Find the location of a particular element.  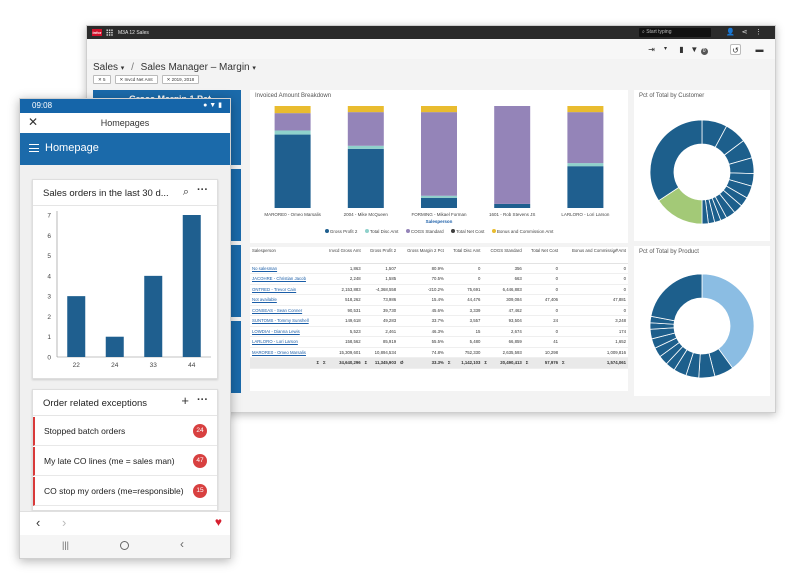

column-header: Gross Profit 2 is located at coordinates (380, 255).